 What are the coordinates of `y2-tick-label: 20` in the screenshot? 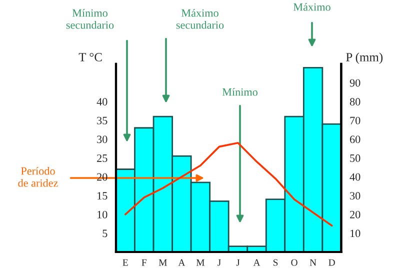 It's located at (355, 214).